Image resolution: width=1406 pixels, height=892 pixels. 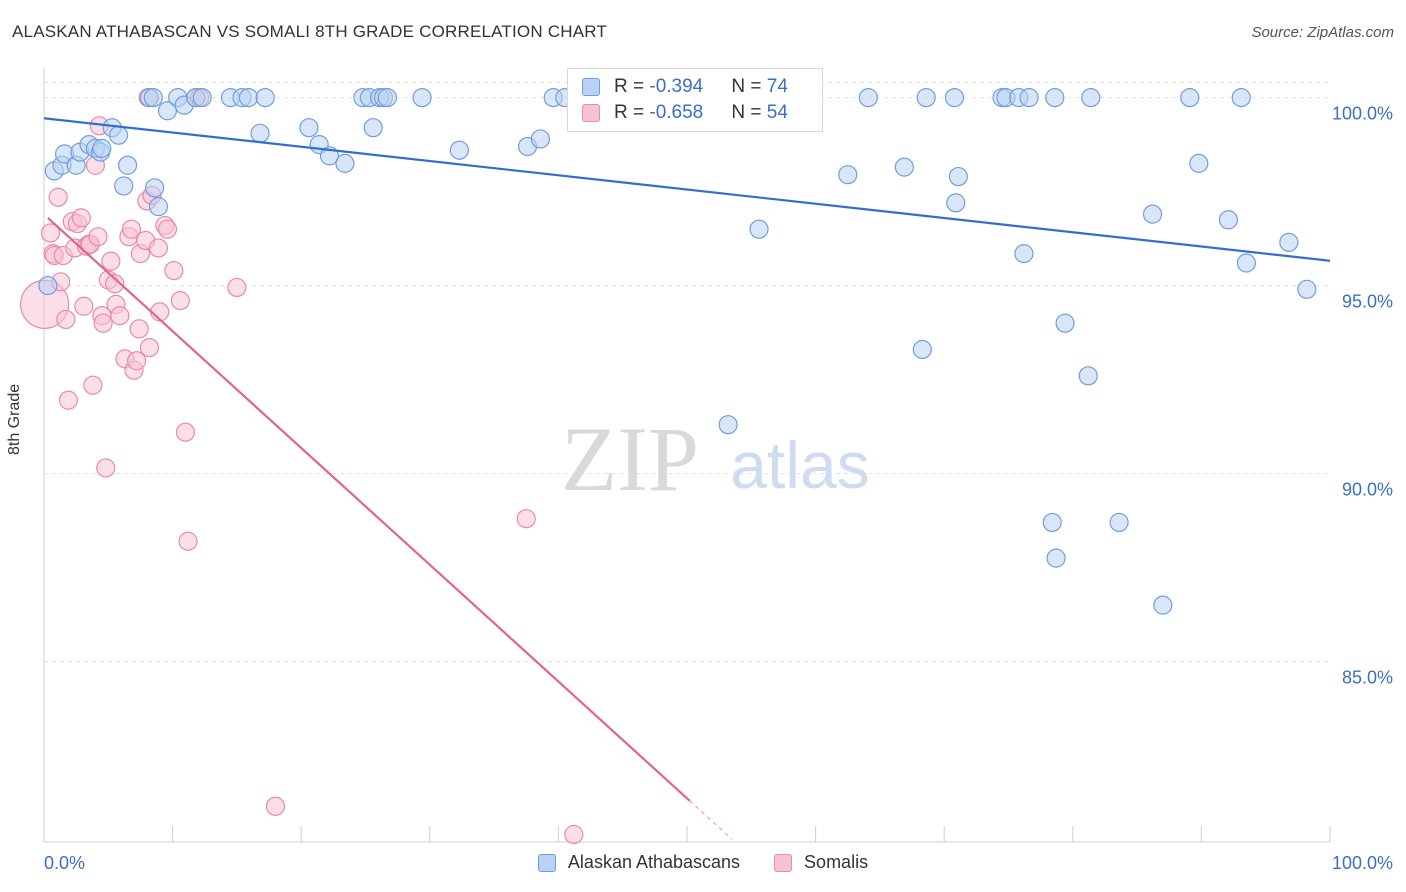 I want to click on watermark-atlas: atlas, so click(x=799, y=465).